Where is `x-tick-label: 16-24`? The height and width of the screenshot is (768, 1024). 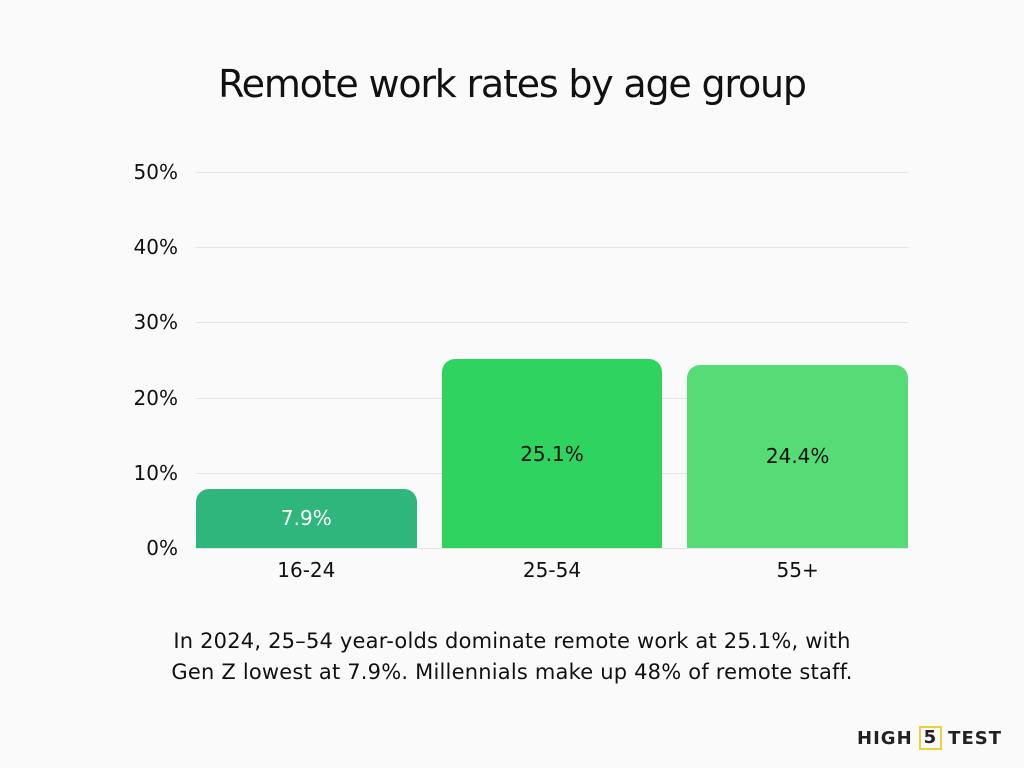
x-tick-label: 16-24 is located at coordinates (306, 570).